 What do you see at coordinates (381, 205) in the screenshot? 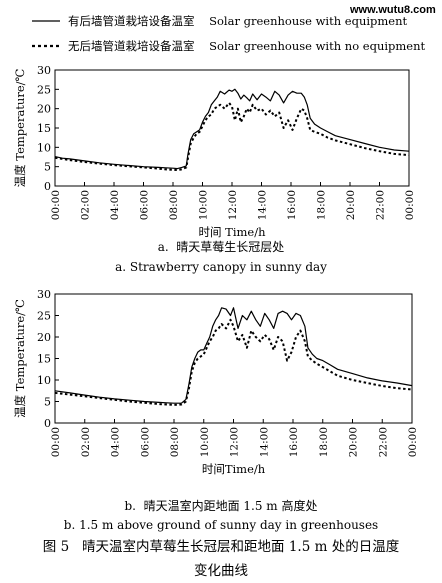
I see `chart-a-x-tick-label: 22:00` at bounding box center [381, 205].